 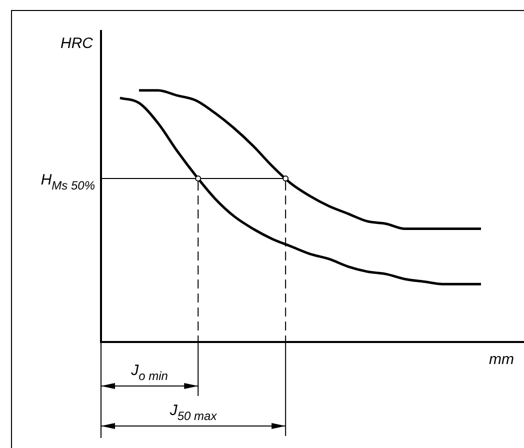 I want to click on y-axis-title: HRC, so click(x=77, y=43).